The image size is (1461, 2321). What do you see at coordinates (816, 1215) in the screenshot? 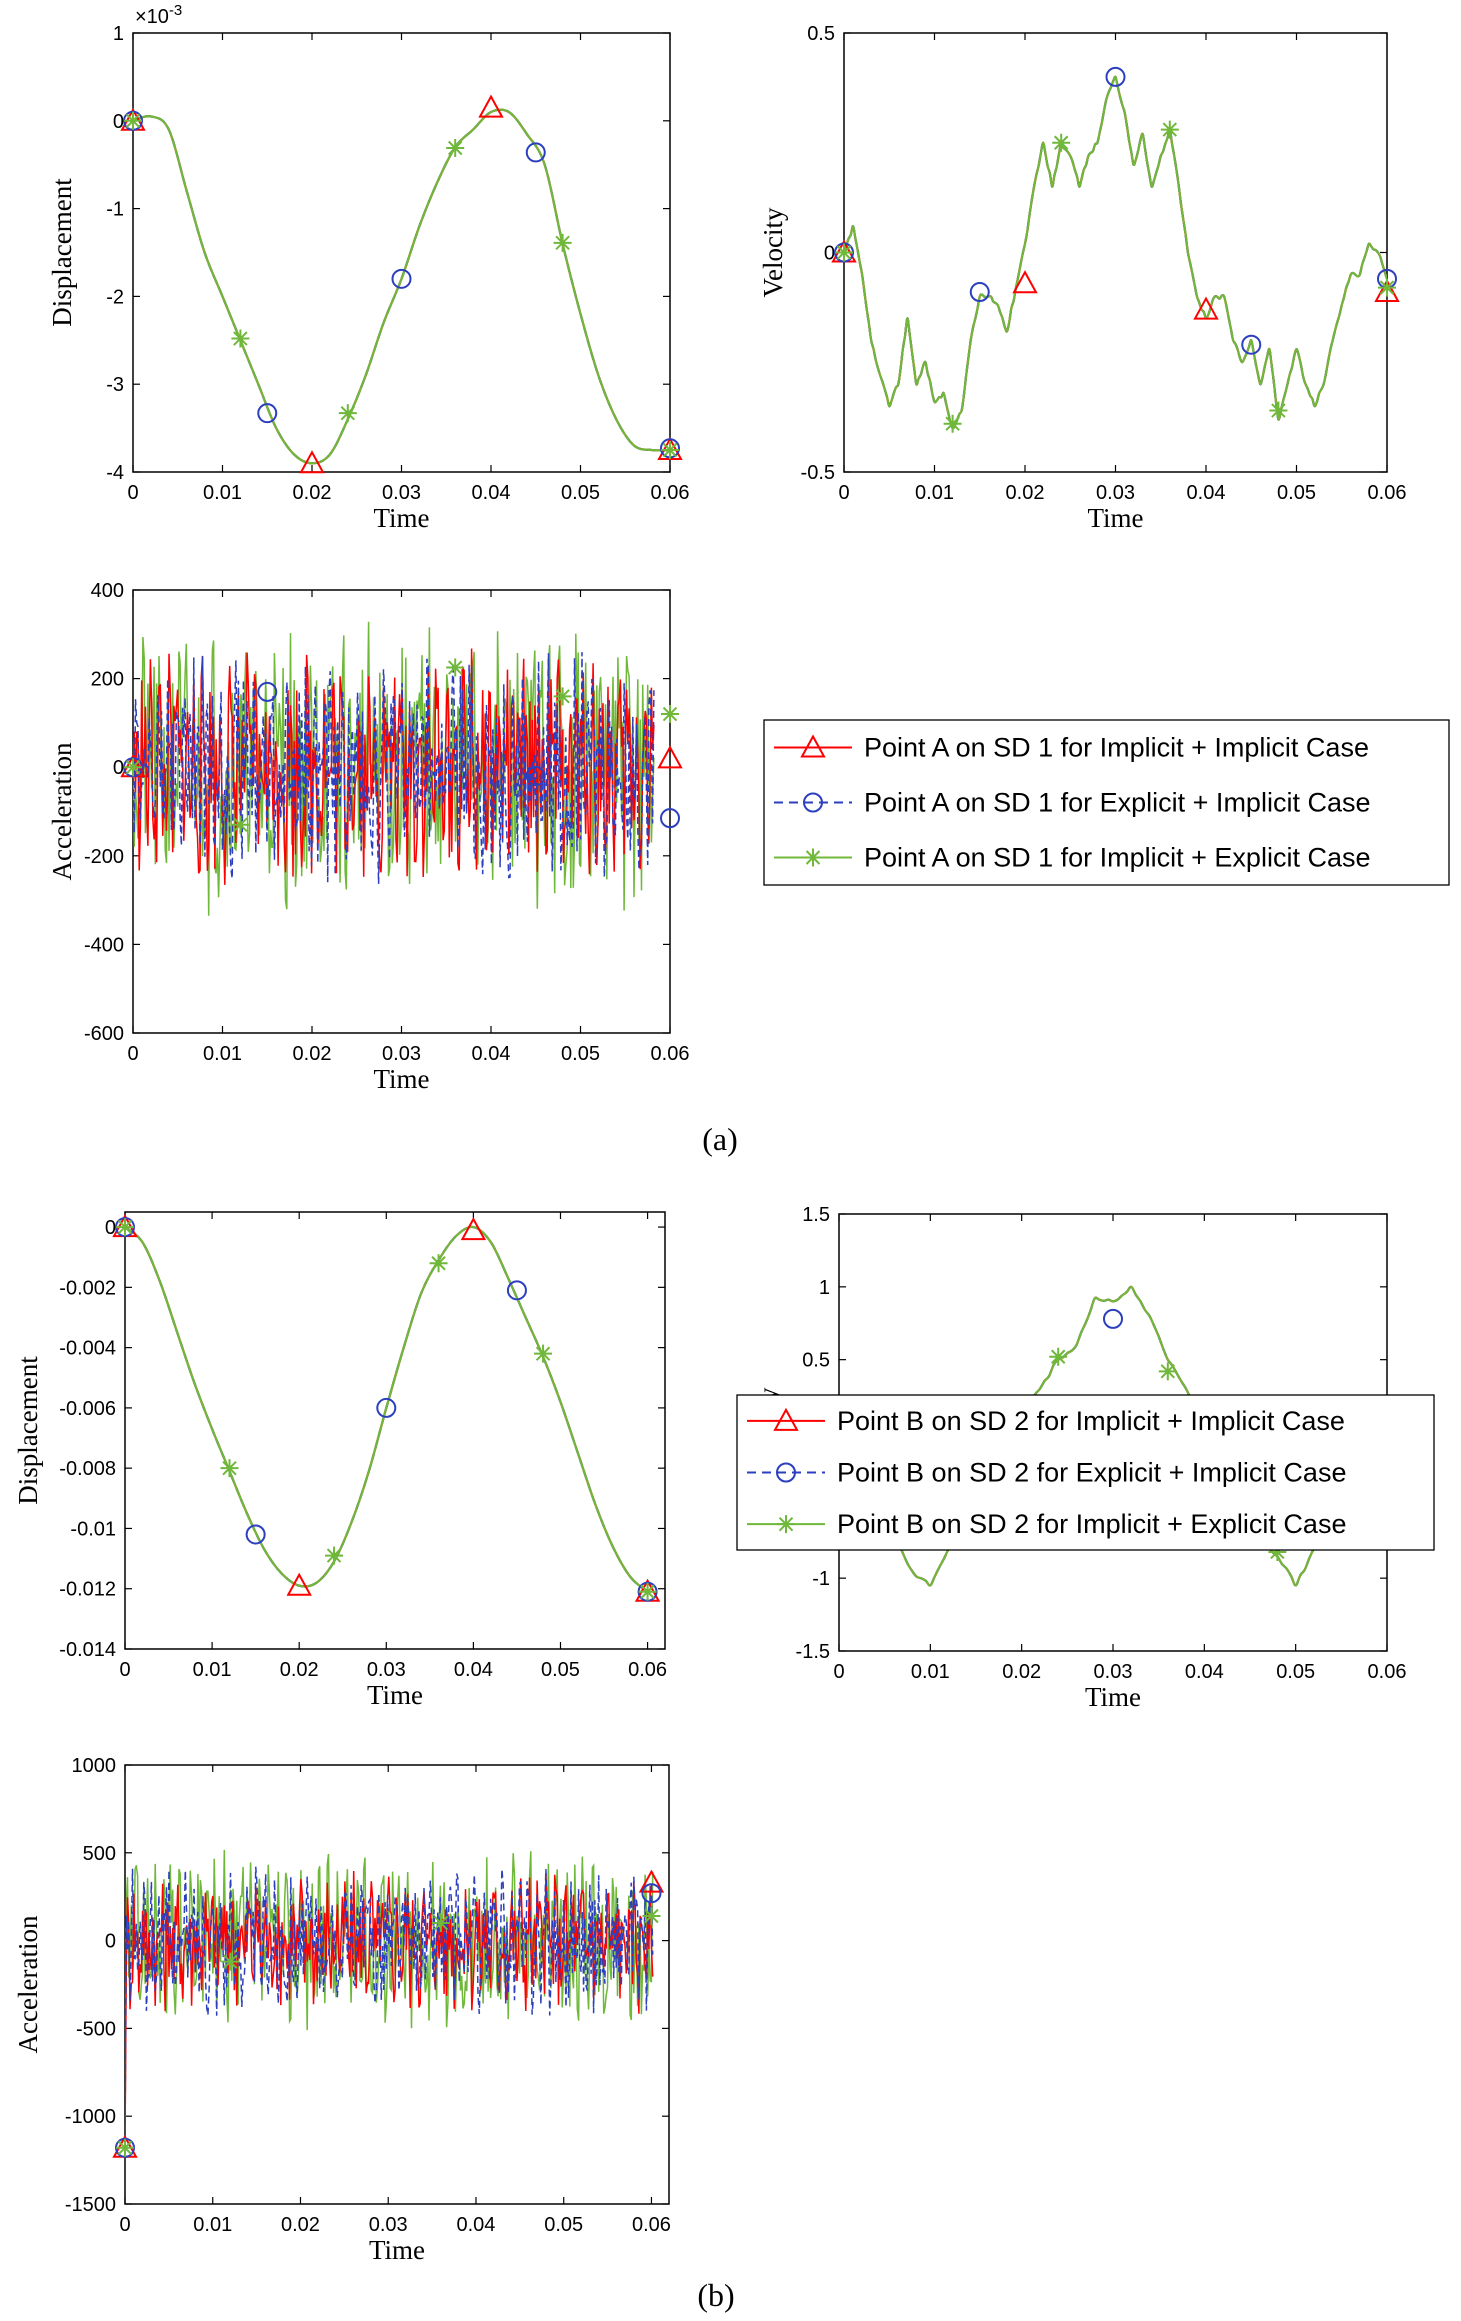
I see `y-tick-label: 1.5` at bounding box center [816, 1215].